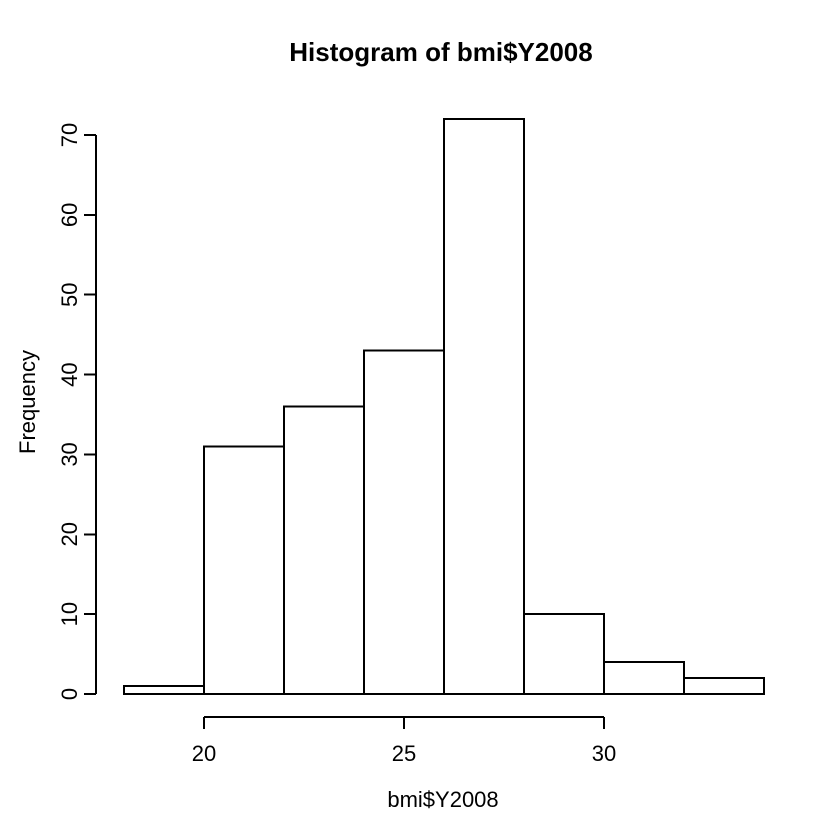 This screenshot has height=840, width=840. I want to click on y-tick-label: 20, so click(69, 534).